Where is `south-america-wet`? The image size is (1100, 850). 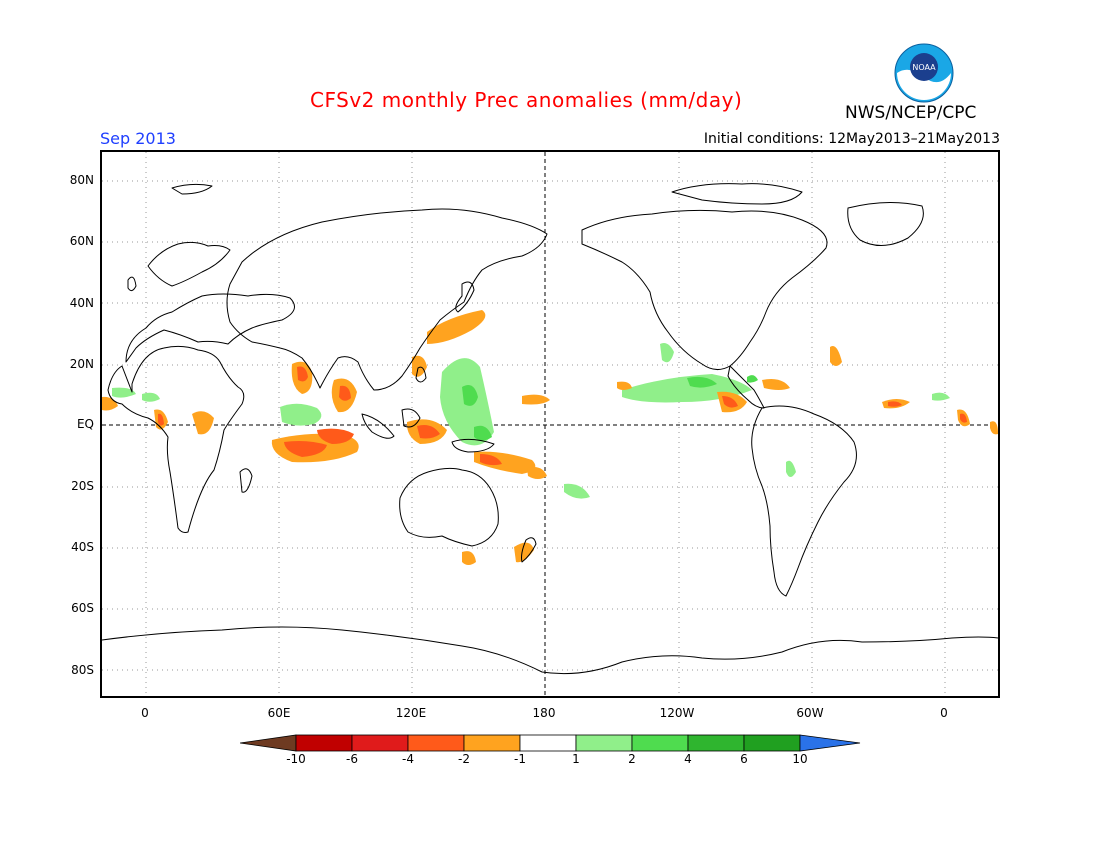 south-america-wet is located at coordinates (791, 468).